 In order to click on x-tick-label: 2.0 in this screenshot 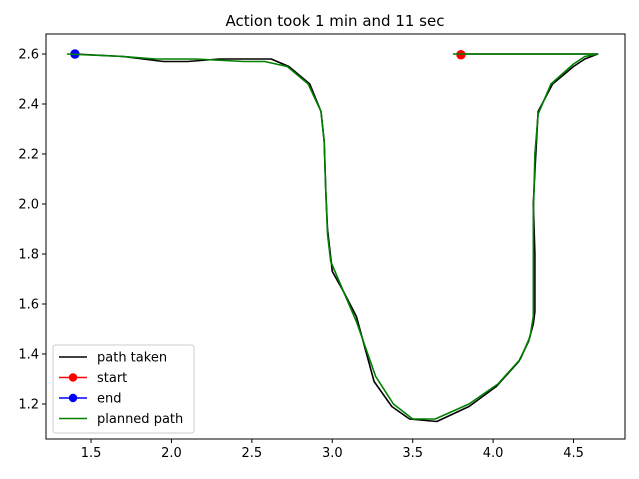, I will do `click(171, 453)`.